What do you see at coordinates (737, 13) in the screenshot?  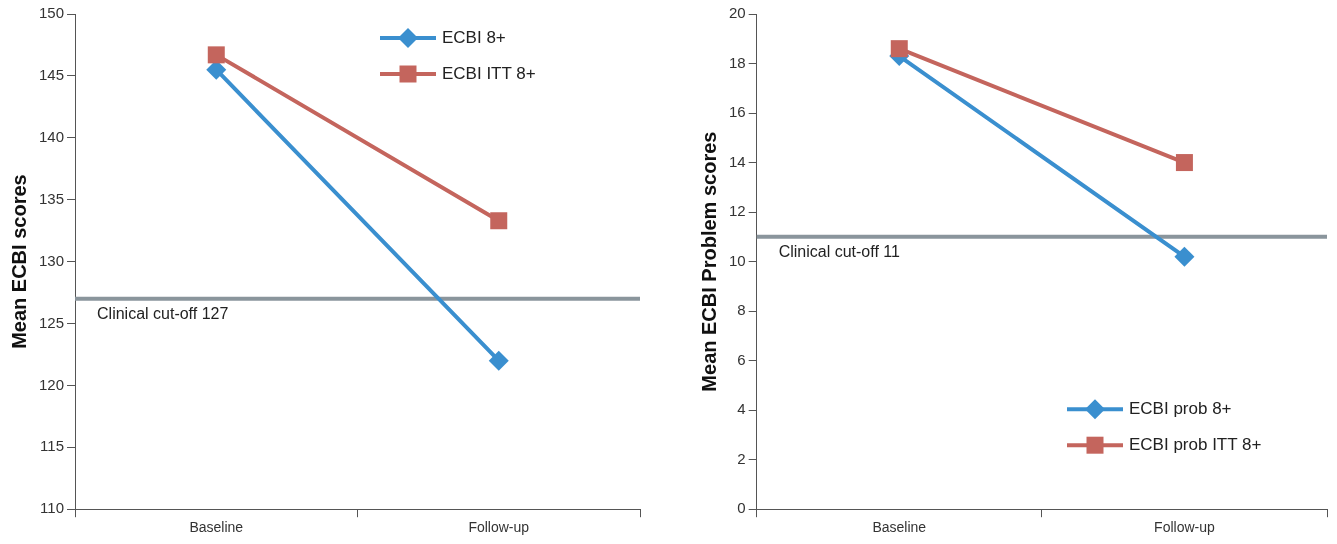 I see `y-tick-label: 20` at bounding box center [737, 13].